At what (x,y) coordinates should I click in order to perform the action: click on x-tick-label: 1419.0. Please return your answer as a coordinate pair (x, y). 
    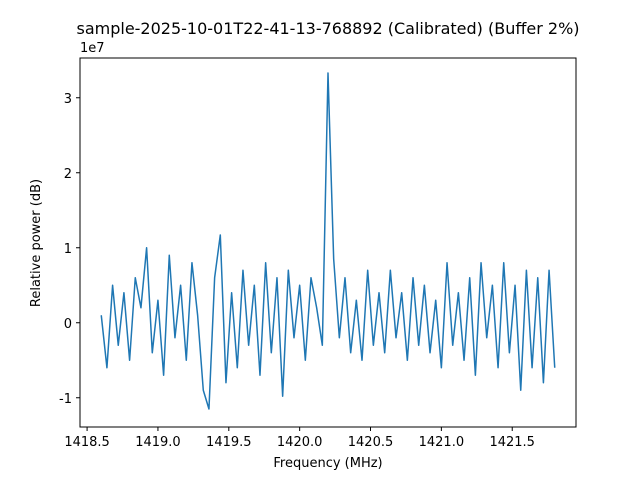
    Looking at the image, I should click on (158, 442).